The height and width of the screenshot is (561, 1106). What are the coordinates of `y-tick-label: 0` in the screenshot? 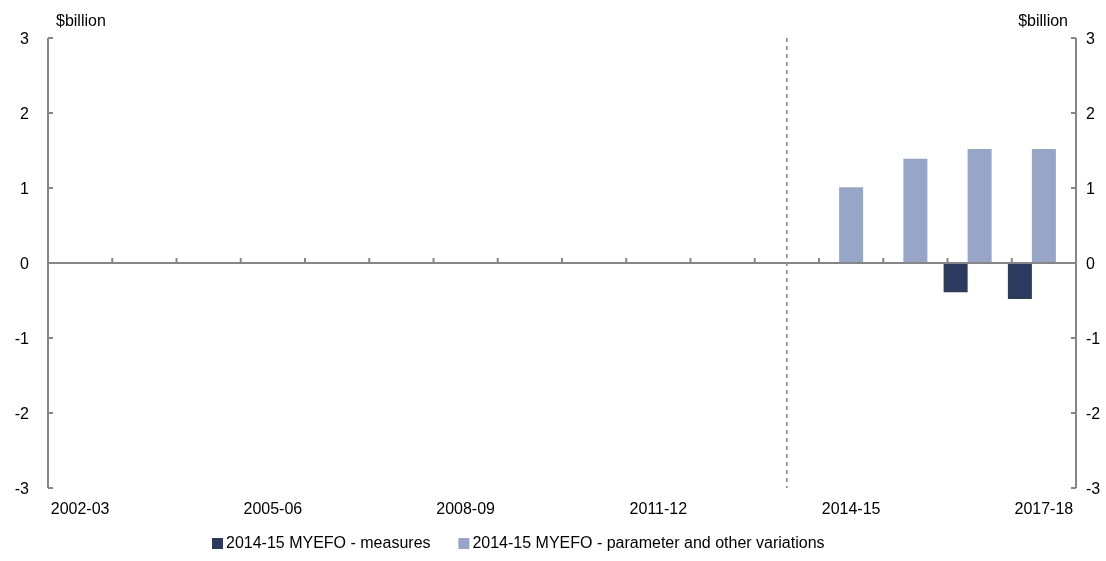 It's located at (25, 263).